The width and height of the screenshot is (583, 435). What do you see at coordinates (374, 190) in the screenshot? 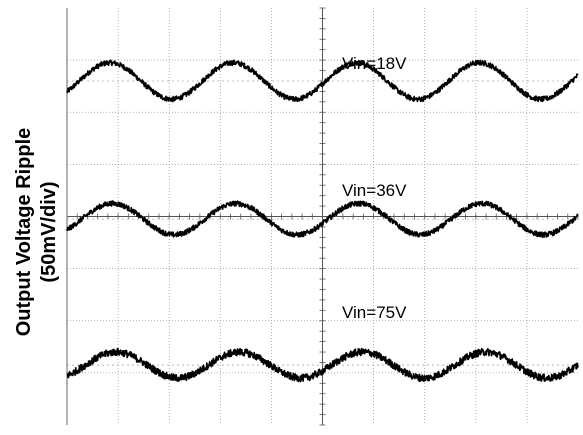
I see `series-label-2: Vin=36V` at bounding box center [374, 190].